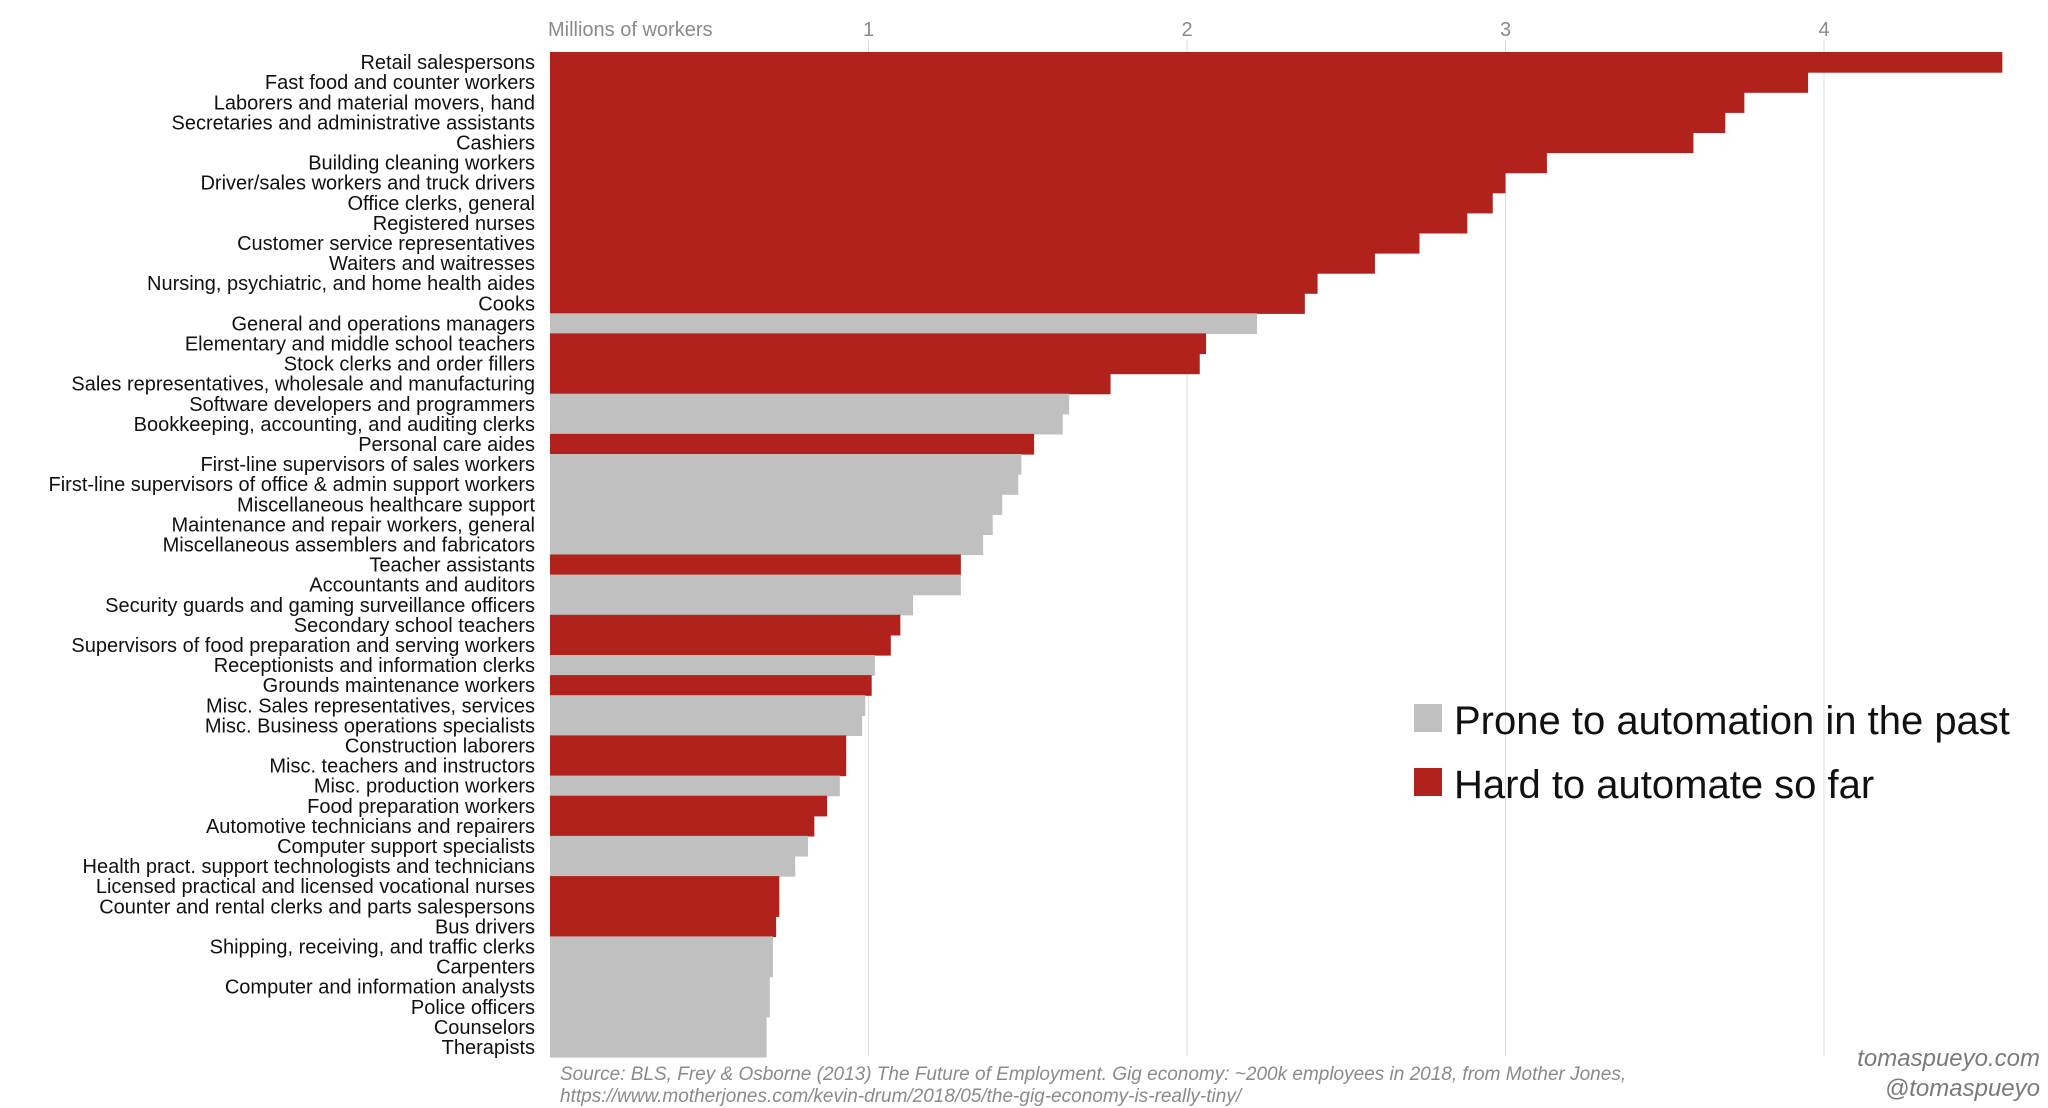 The image size is (2048, 1108). I want to click on category-label: Retail salespersons, so click(447, 63).